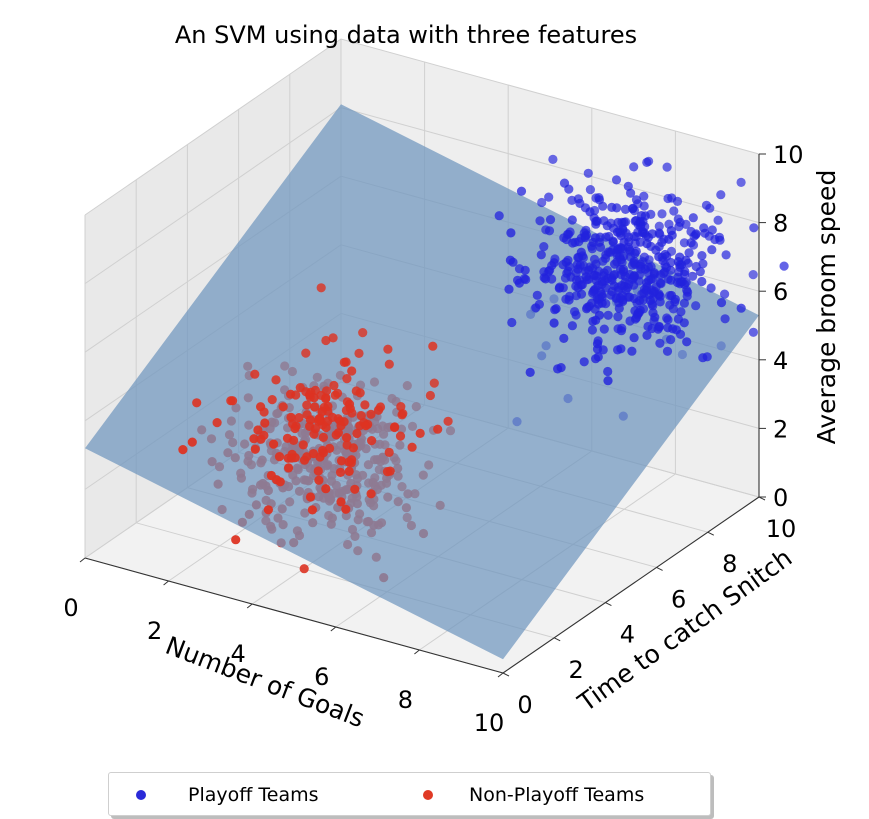 This screenshot has width=869, height=819. Describe the element at coordinates (780, 361) in the screenshot. I see `z-tick-label-2: 4` at that location.